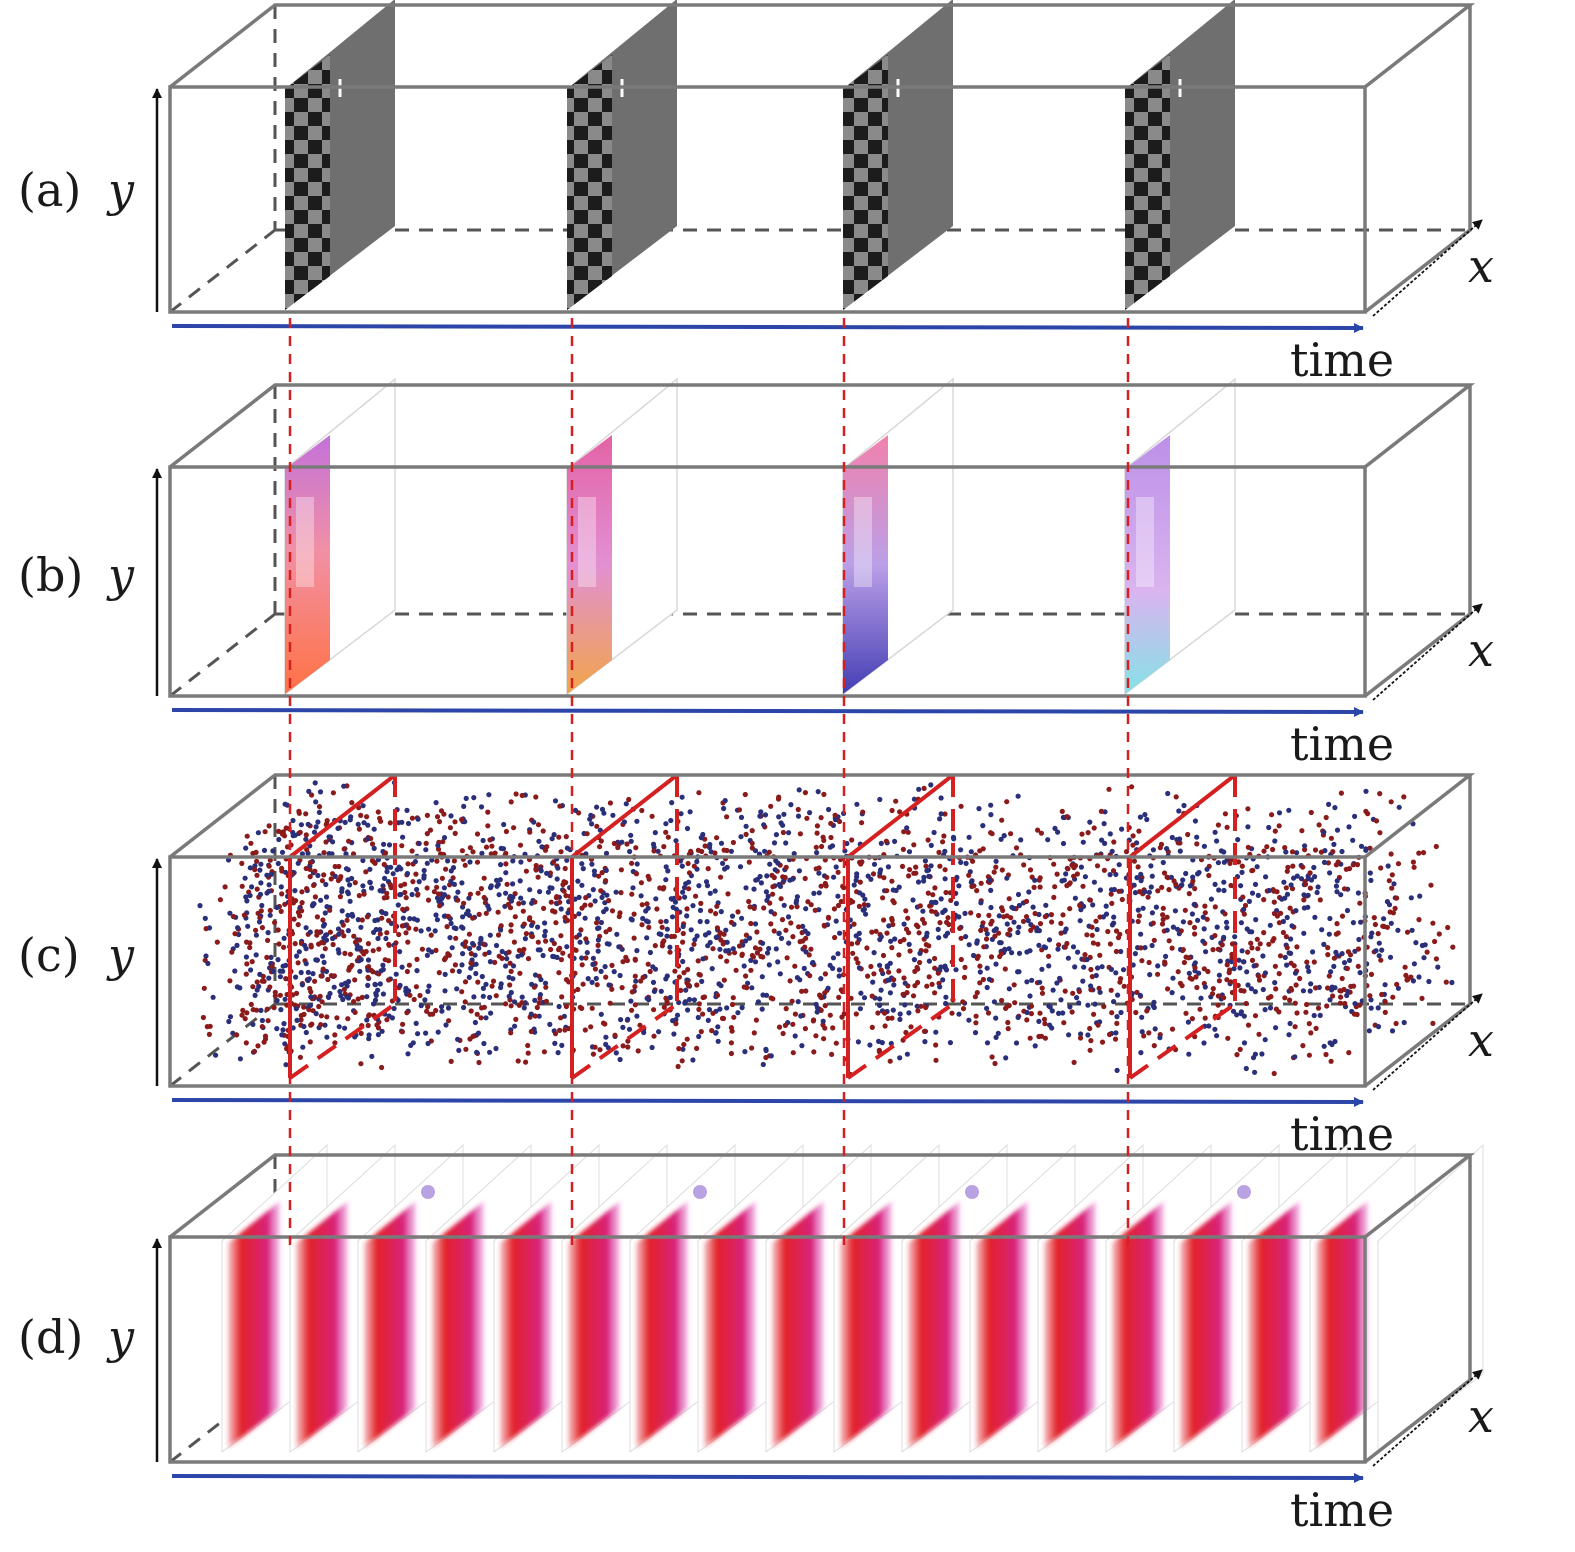 This screenshot has height=1552, width=1575. Describe the element at coordinates (589, 564) in the screenshot. I see `frame-color-map` at that location.